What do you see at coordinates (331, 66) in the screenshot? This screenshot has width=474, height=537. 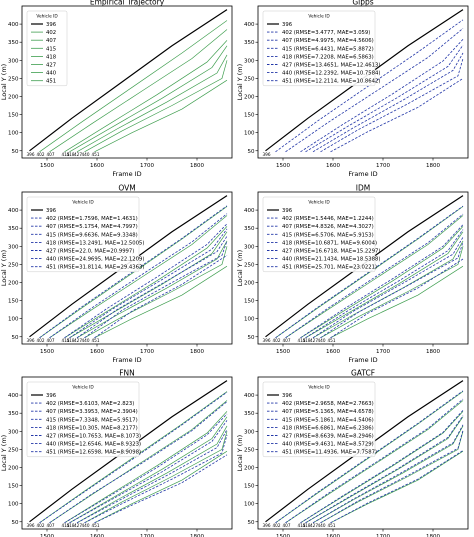 I see `legend-label: 427 (RMSE=13.4651, MAE=12.4613)` at bounding box center [331, 66].